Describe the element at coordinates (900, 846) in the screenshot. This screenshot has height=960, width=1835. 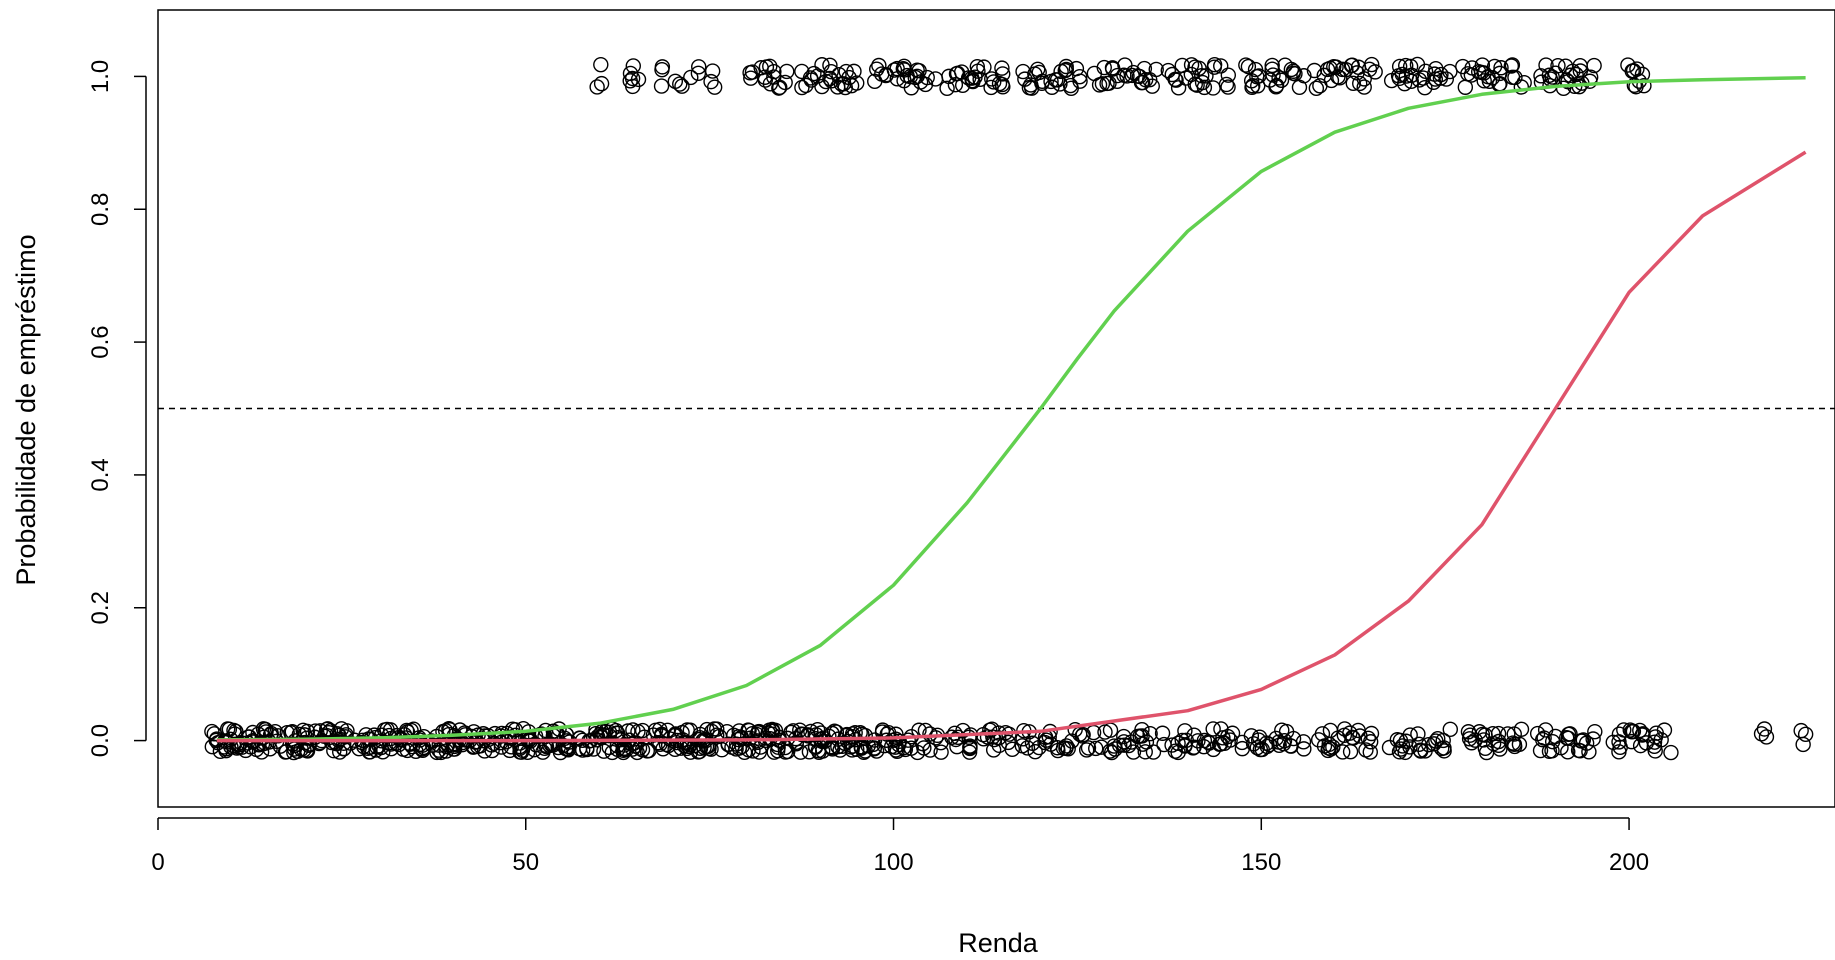
I see `x-axis: 0 50 100 150 200` at that location.